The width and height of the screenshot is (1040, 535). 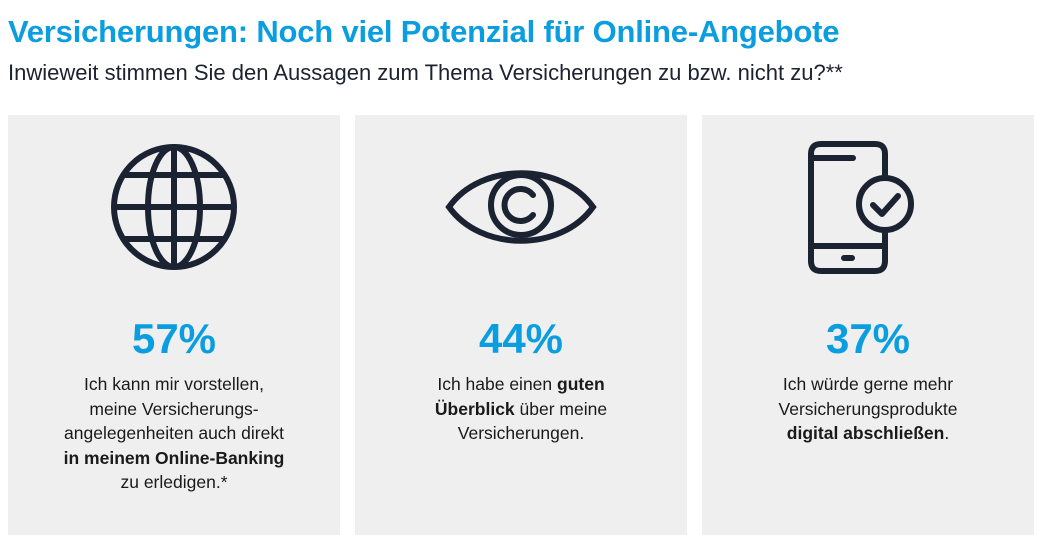 What do you see at coordinates (174, 207) in the screenshot?
I see `globe-icon` at bounding box center [174, 207].